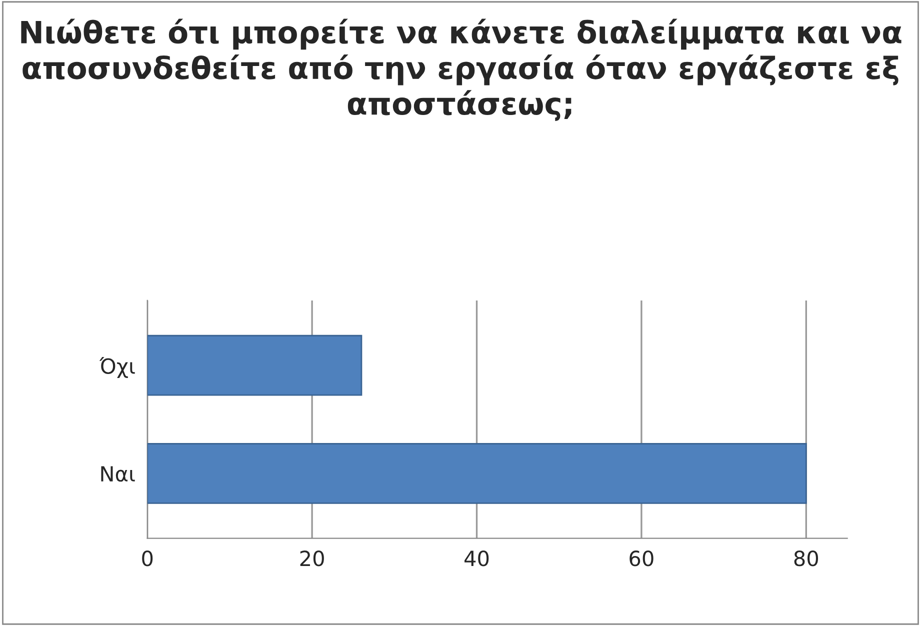  I want to click on x-tick-label: 0, so click(147, 558).